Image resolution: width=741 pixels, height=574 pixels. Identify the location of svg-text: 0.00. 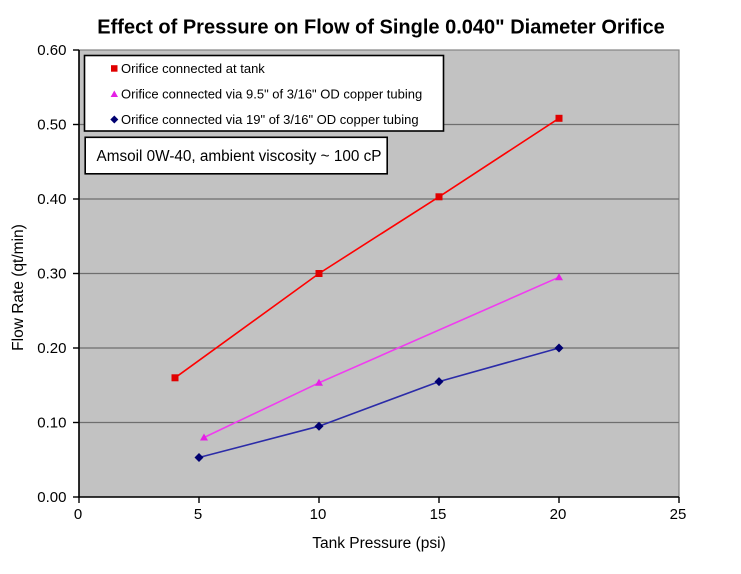
(51, 497).